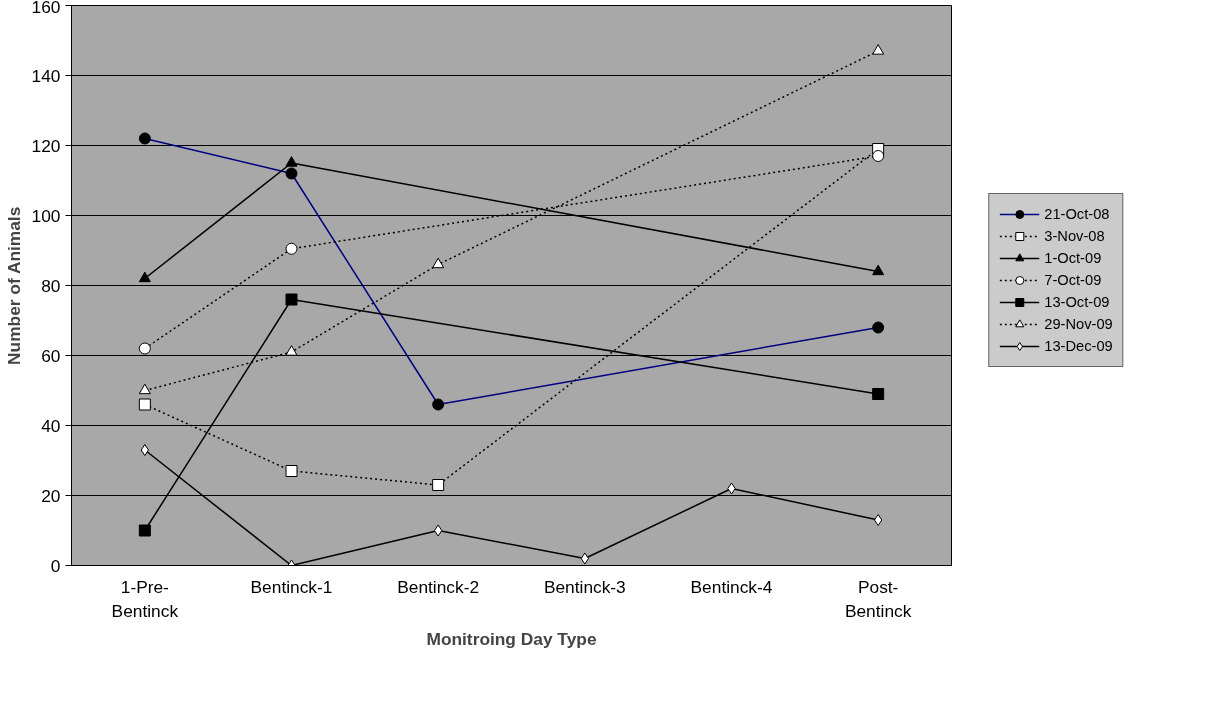 This screenshot has width=1214, height=702. Describe the element at coordinates (1077, 301) in the screenshot. I see `legend-label: 13-Oct-09` at that location.